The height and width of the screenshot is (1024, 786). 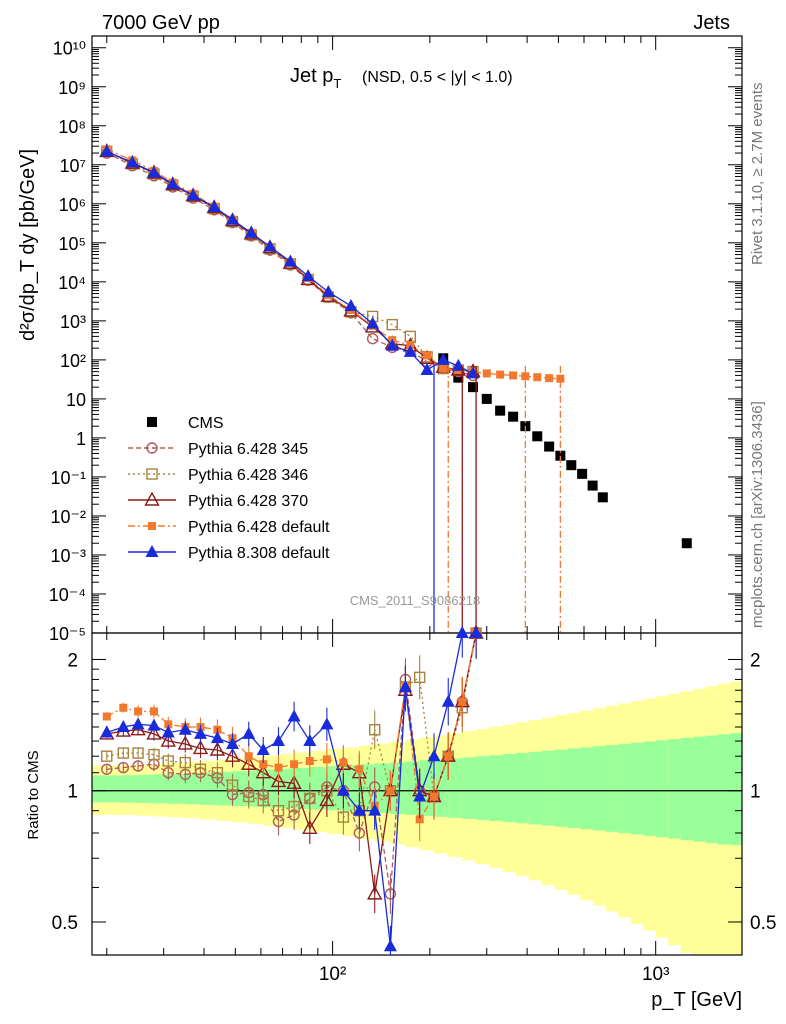 What do you see at coordinates (437, 77) in the screenshot?
I see `plot-title-extra: (NSD, 0.5 < |y| < 1.0)` at bounding box center [437, 77].